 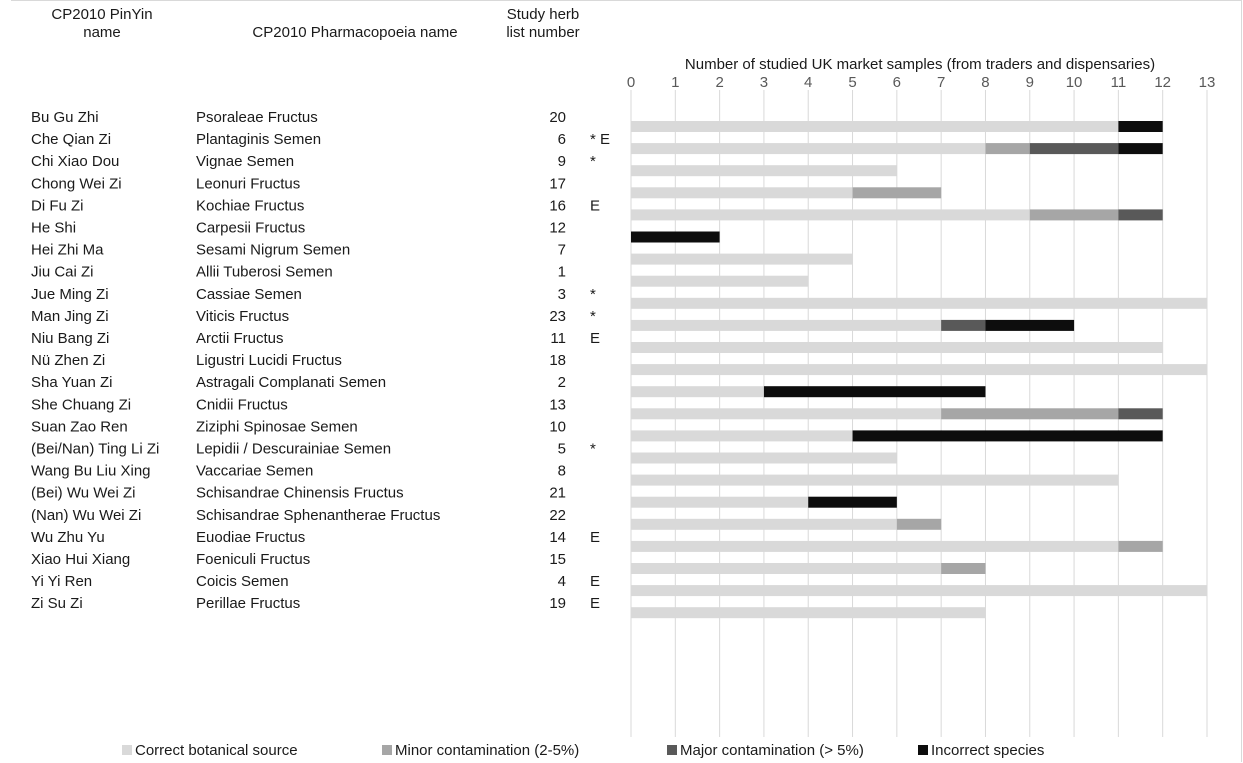 I want to click on table-row: Sha Yuan Zi Astragali Complanati Semen 2, so click(x=298, y=382).